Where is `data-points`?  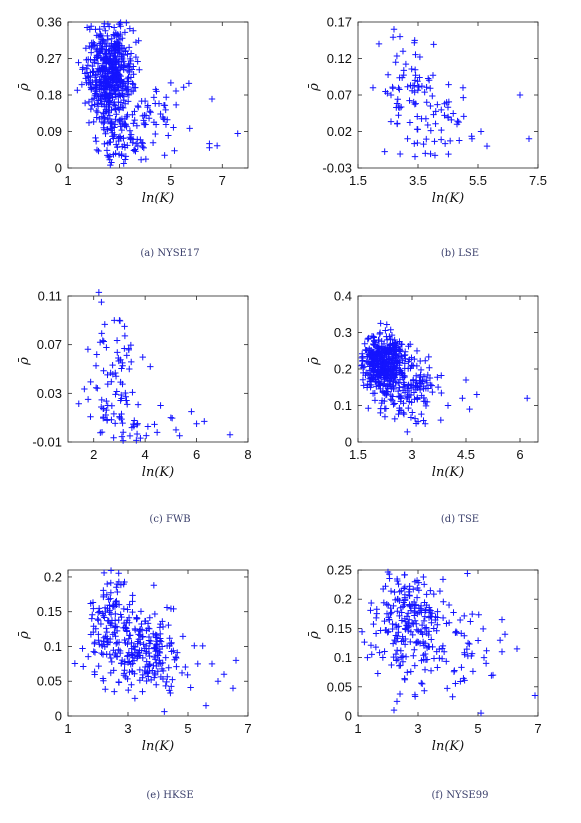 data-points is located at coordinates (451, 93).